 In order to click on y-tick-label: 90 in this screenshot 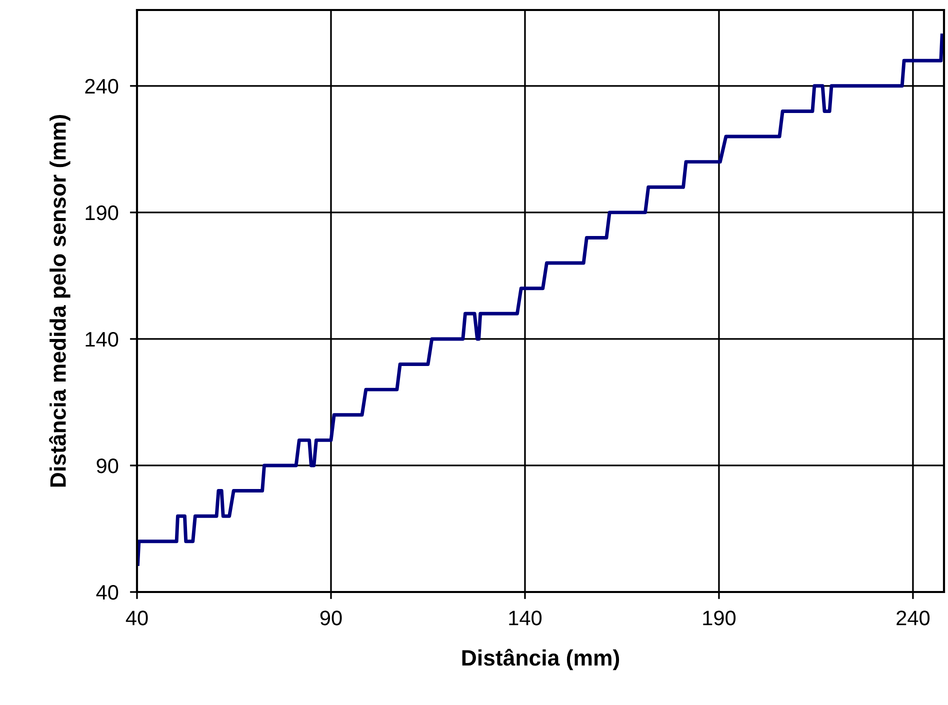, I will do `click(107, 466)`.